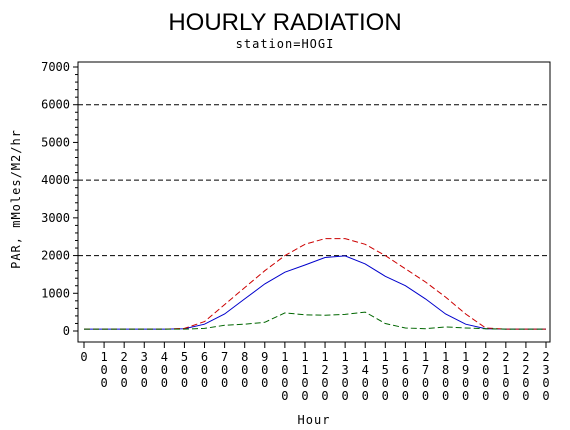  What do you see at coordinates (55, 142) in the screenshot?
I see `y-tick-label: 5000` at bounding box center [55, 142].